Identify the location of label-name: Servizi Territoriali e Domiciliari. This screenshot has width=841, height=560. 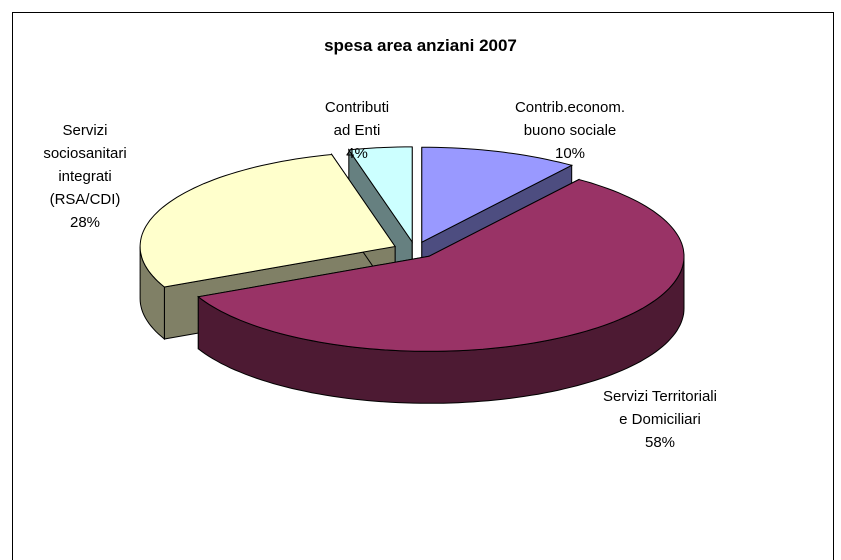
(660, 408).